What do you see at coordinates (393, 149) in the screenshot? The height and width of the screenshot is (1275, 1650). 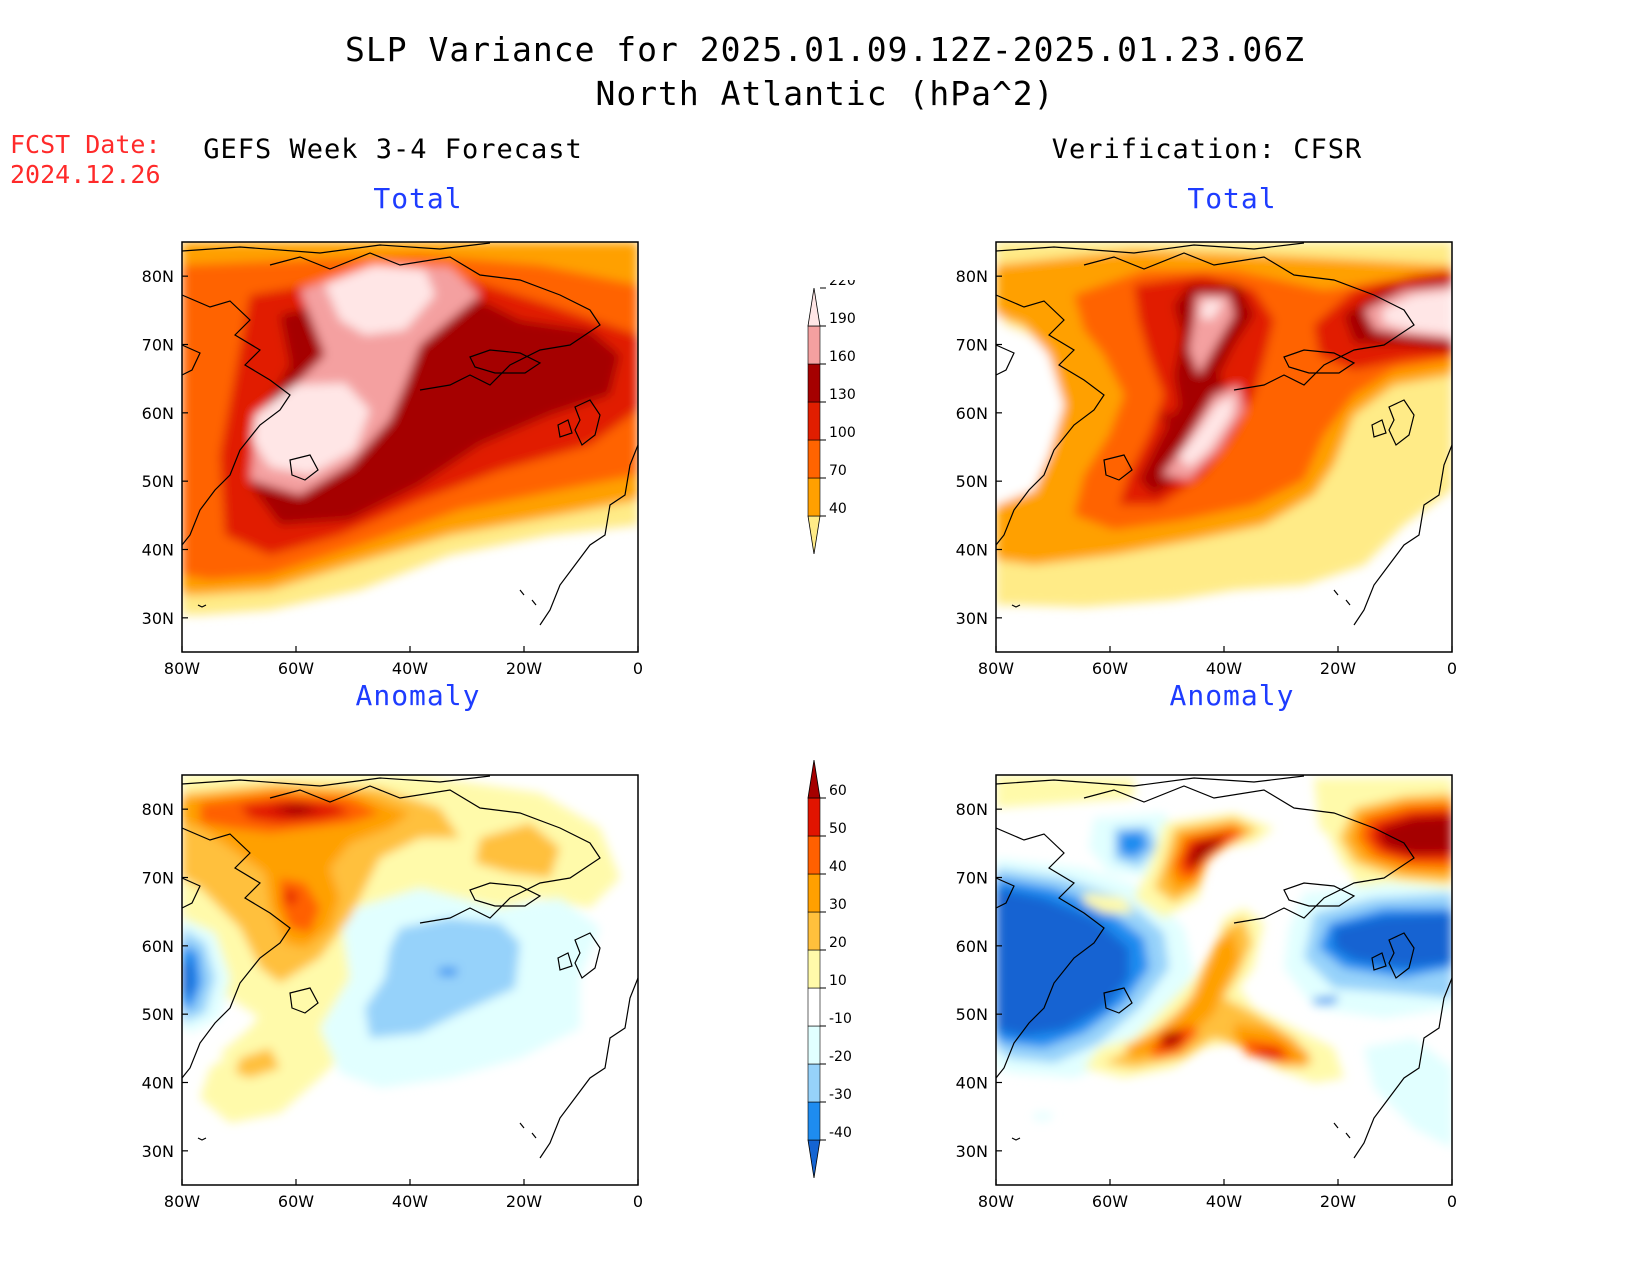 I see `left-column-title: GEFS Week 3-4 Forecast` at bounding box center [393, 149].